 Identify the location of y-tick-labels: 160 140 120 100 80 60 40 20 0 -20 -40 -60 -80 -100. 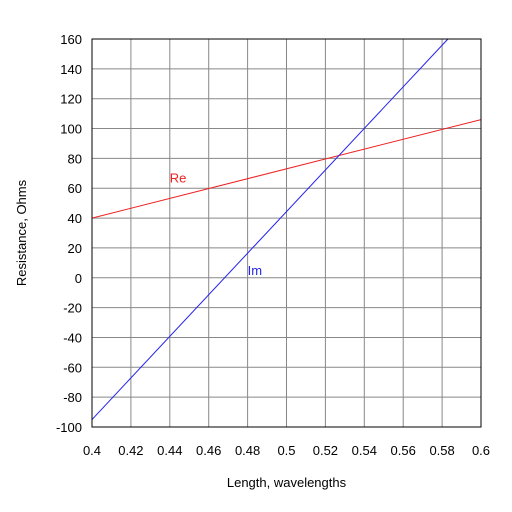
(69, 233).